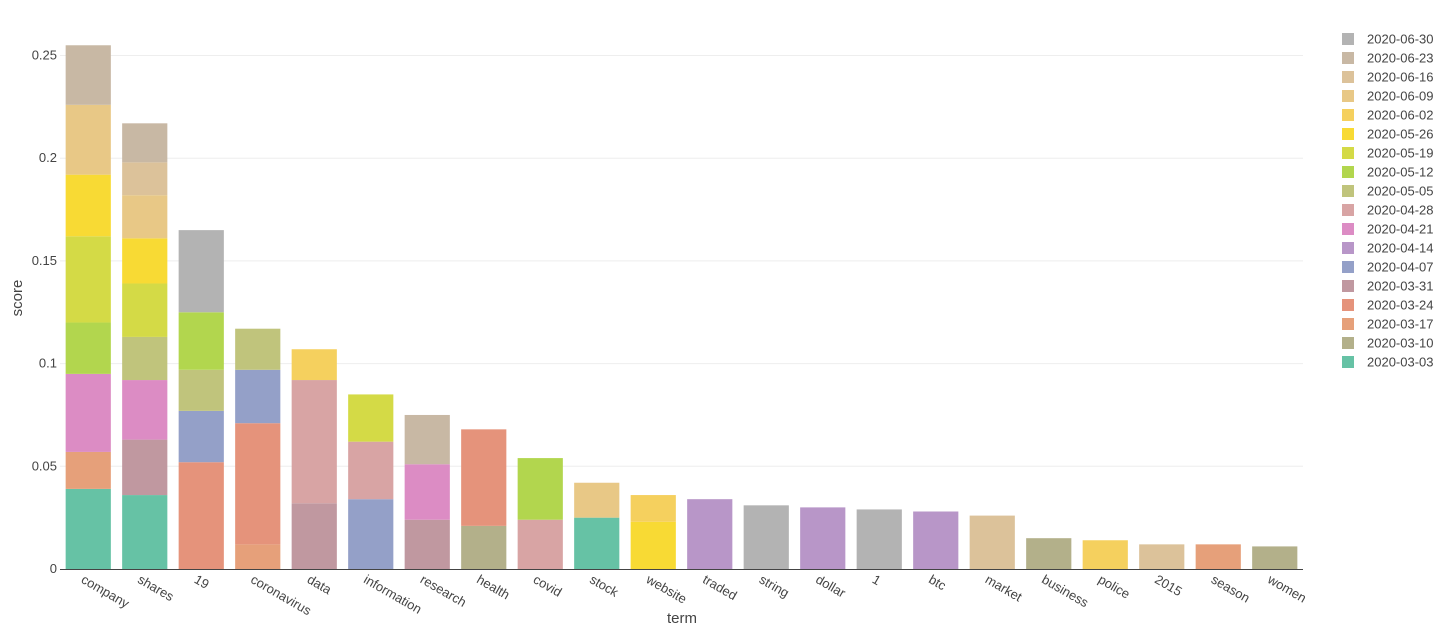 This screenshot has height=642, width=1456. Describe the element at coordinates (1400, 115) in the screenshot. I see `legend-label: 2020-06-02` at that location.